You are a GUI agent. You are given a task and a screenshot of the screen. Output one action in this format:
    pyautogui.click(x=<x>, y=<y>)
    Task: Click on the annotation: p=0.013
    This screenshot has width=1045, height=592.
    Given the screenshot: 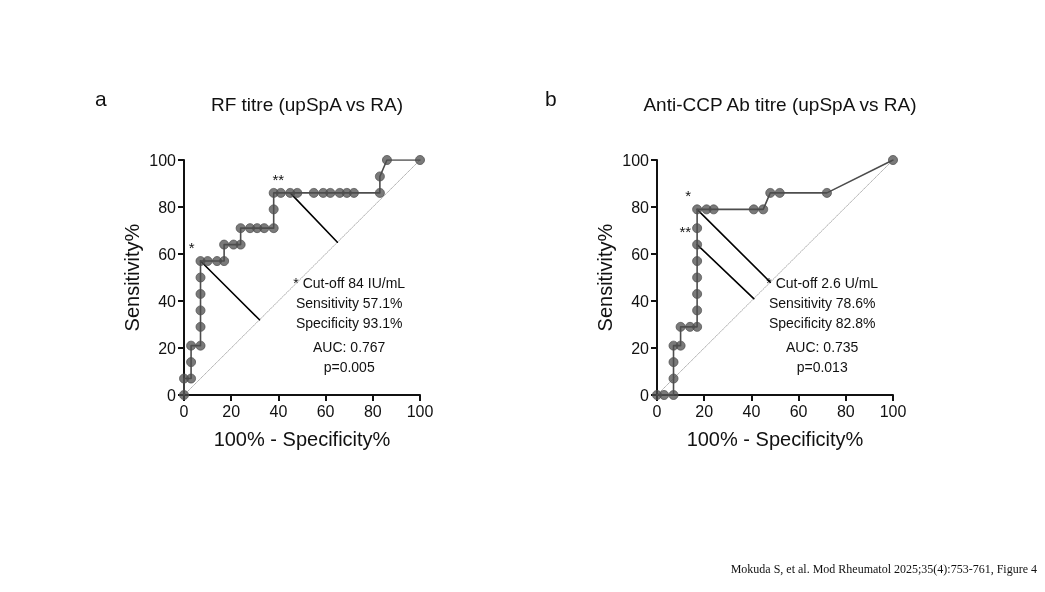 What is the action you would take?
    pyautogui.click(x=822, y=367)
    